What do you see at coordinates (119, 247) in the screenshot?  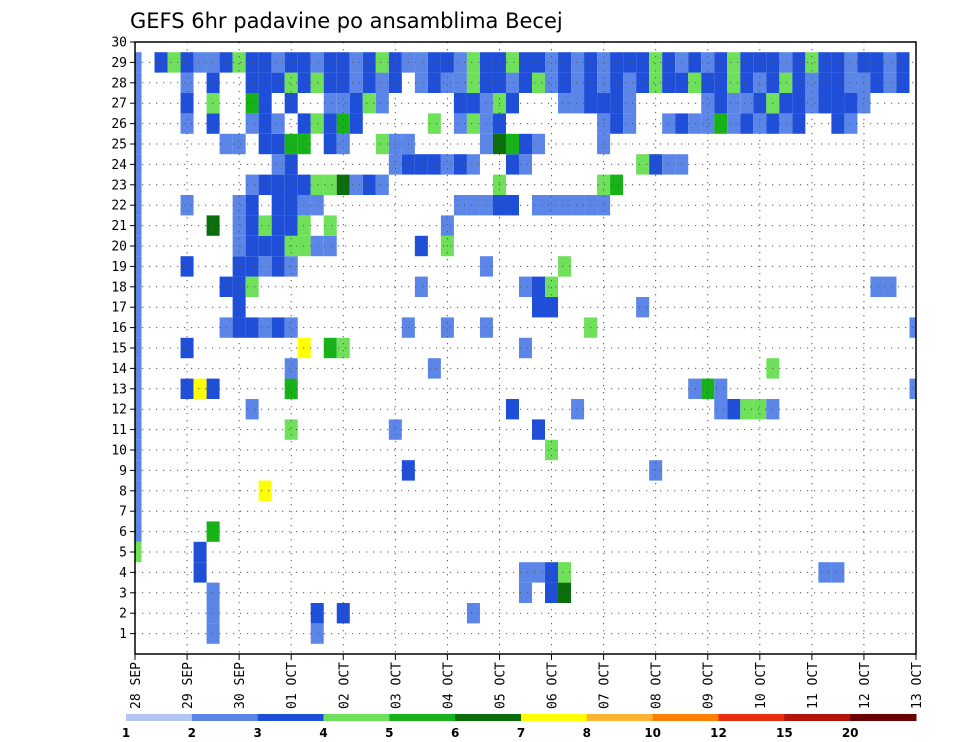 I see `y-tick-label: 20` at bounding box center [119, 247].